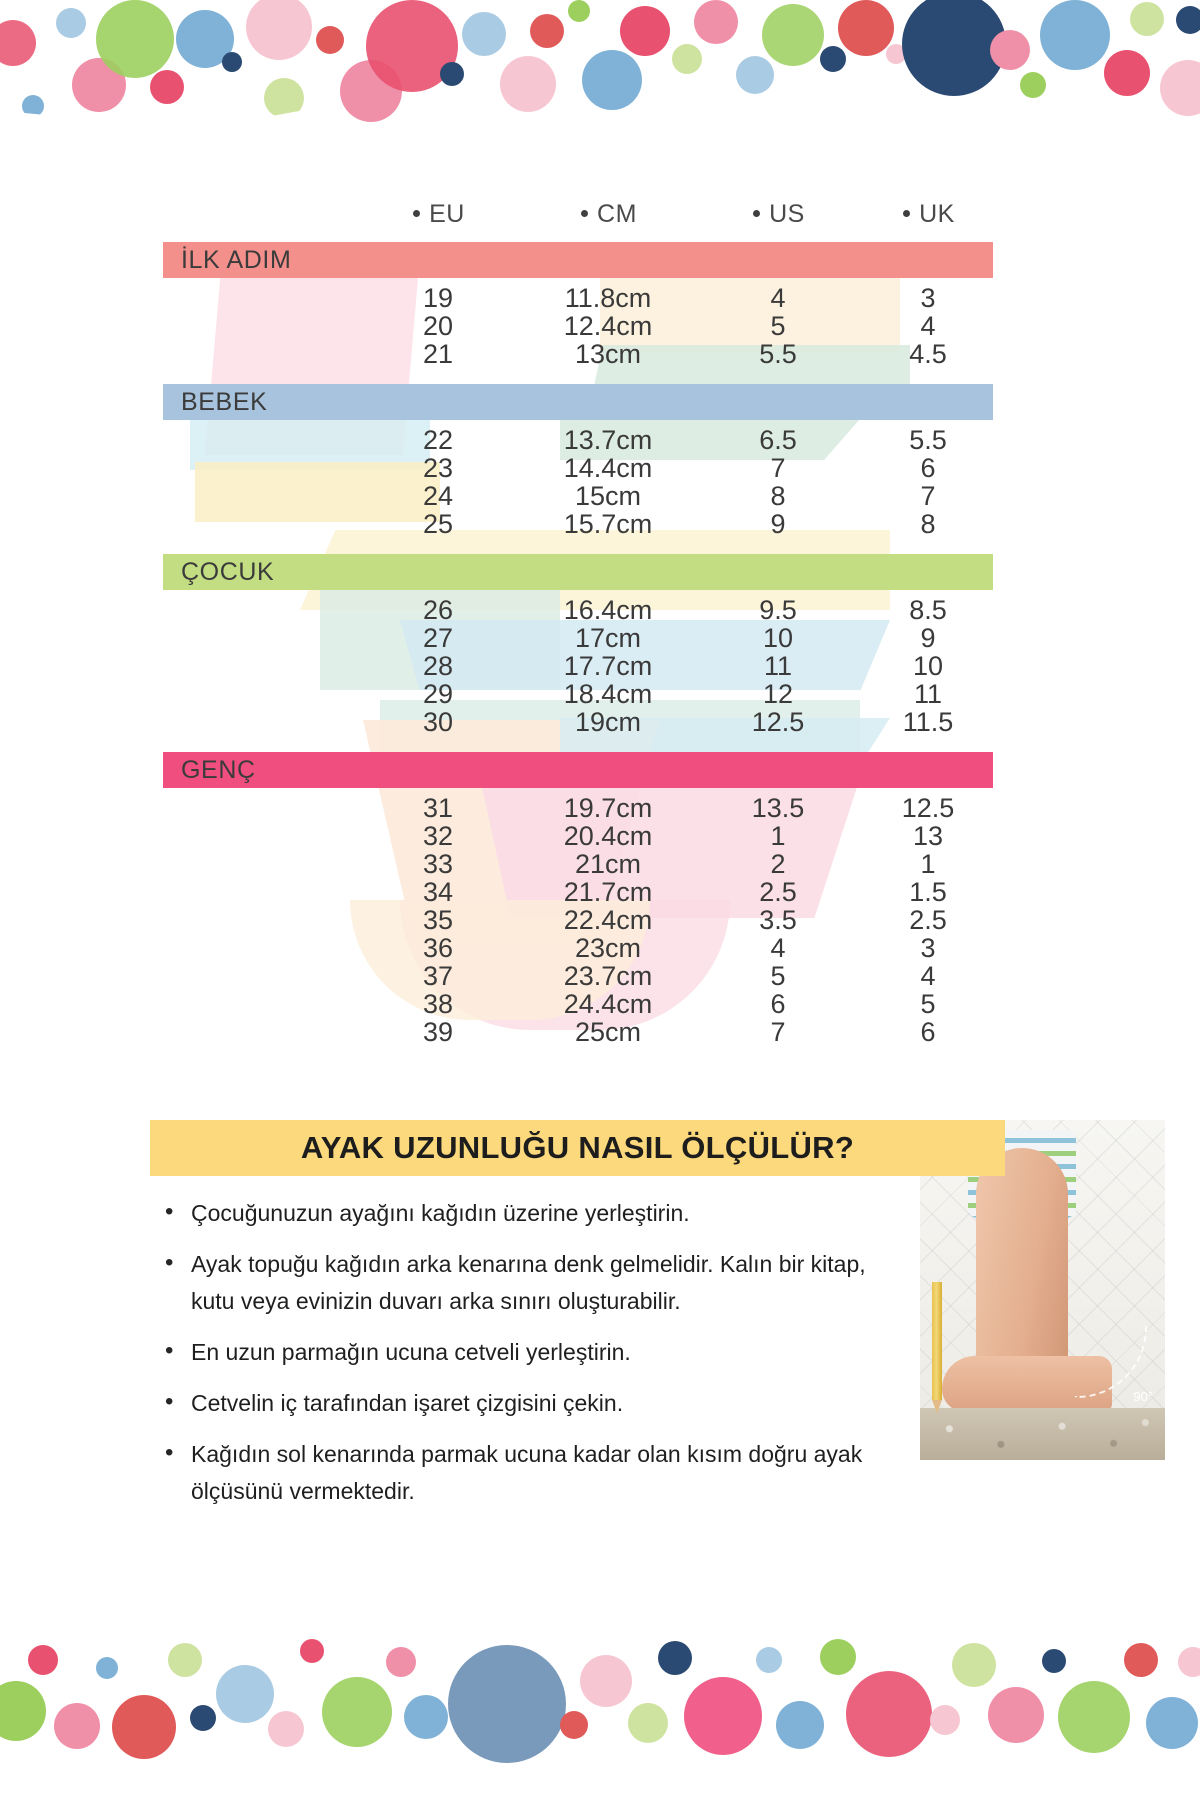  Describe the element at coordinates (778, 947) in the screenshot. I see `cell-us: 4` at that location.